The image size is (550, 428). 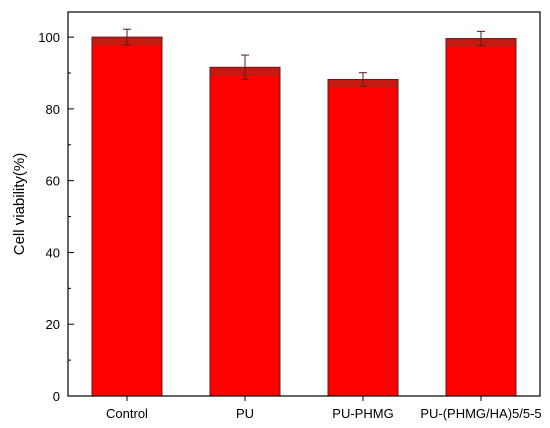 What do you see at coordinates (304, 57) in the screenshot?
I see `error-bars-layer` at bounding box center [304, 57].